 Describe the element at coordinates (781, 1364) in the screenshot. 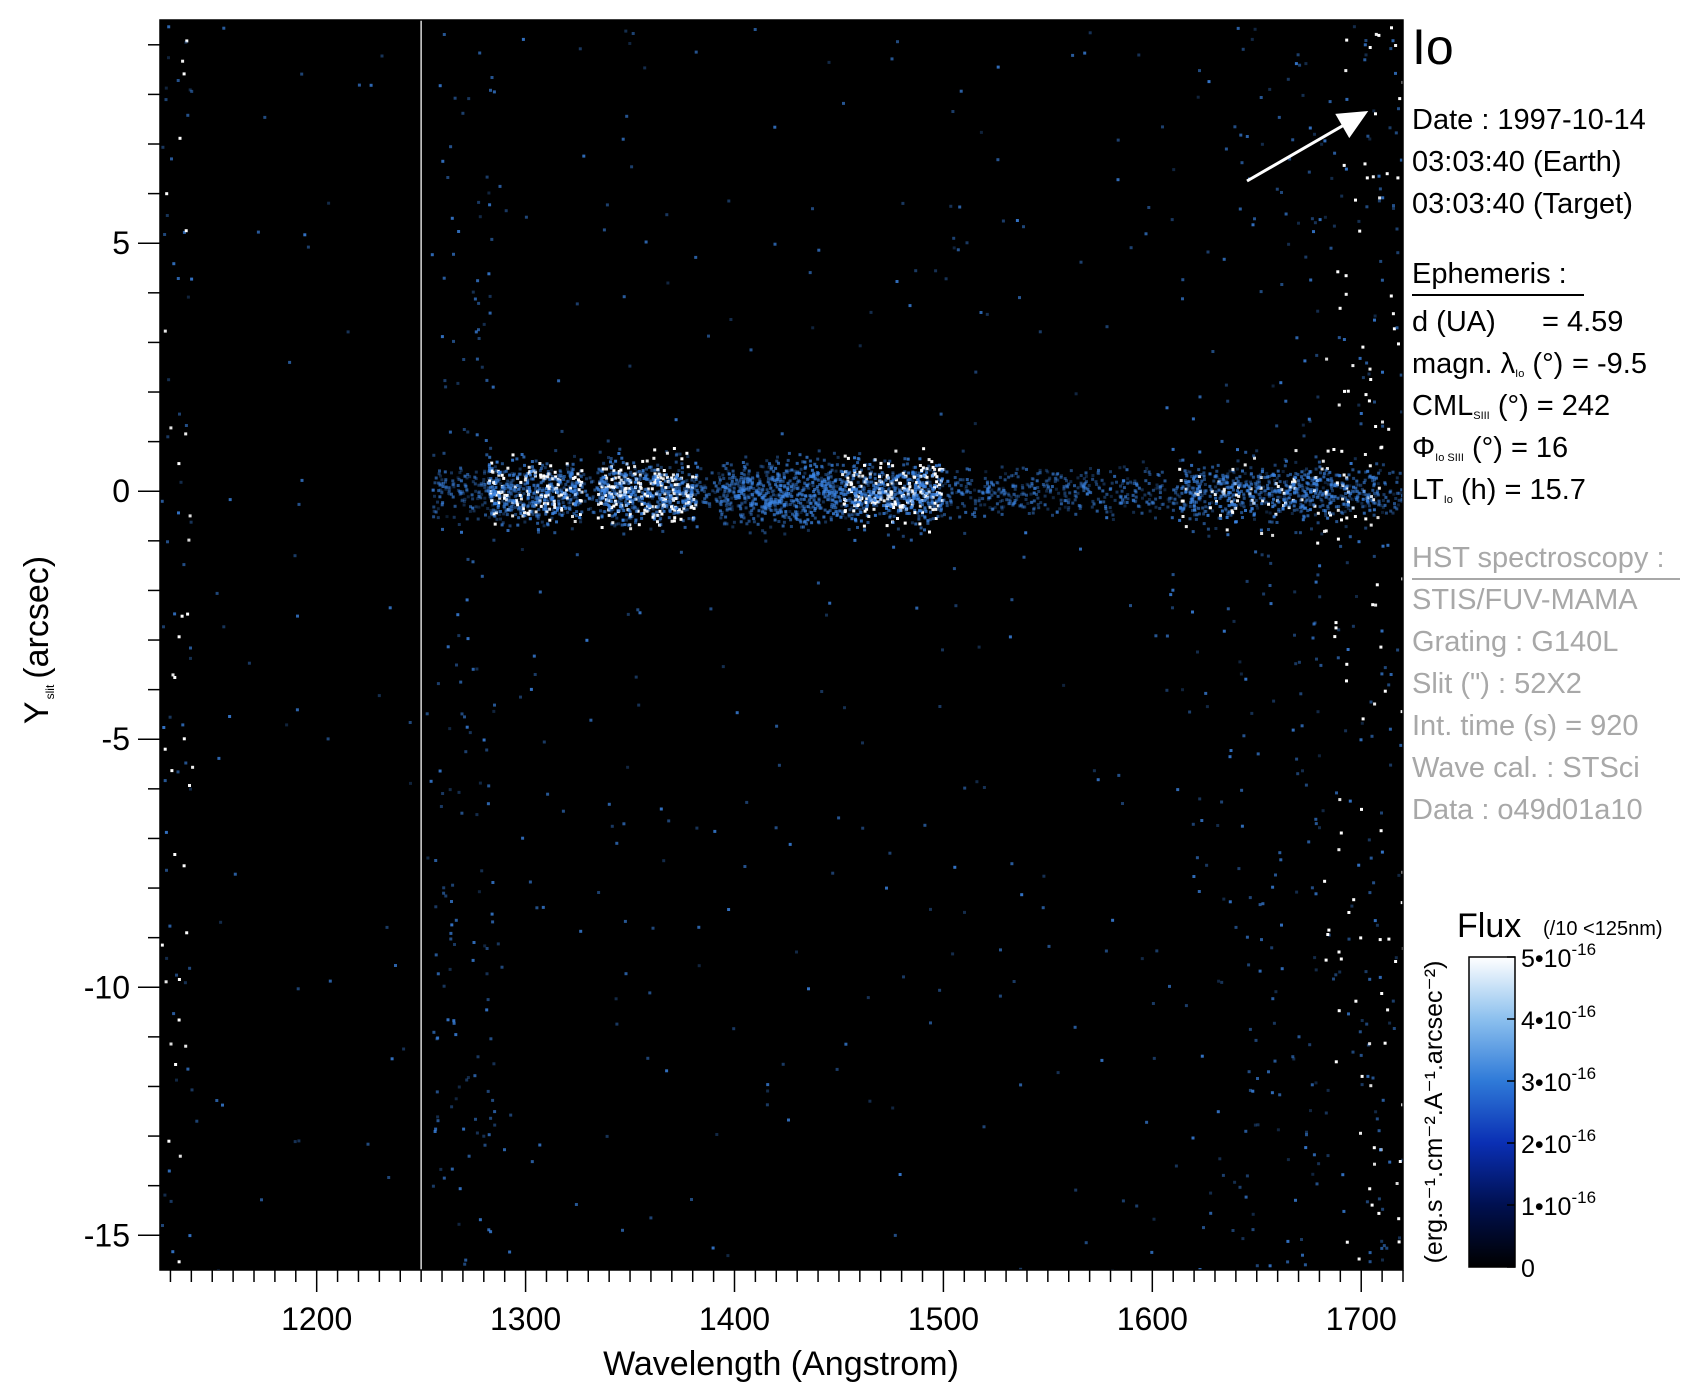

I see `x-axis-title: Wavelength (Angstrom)` at that location.